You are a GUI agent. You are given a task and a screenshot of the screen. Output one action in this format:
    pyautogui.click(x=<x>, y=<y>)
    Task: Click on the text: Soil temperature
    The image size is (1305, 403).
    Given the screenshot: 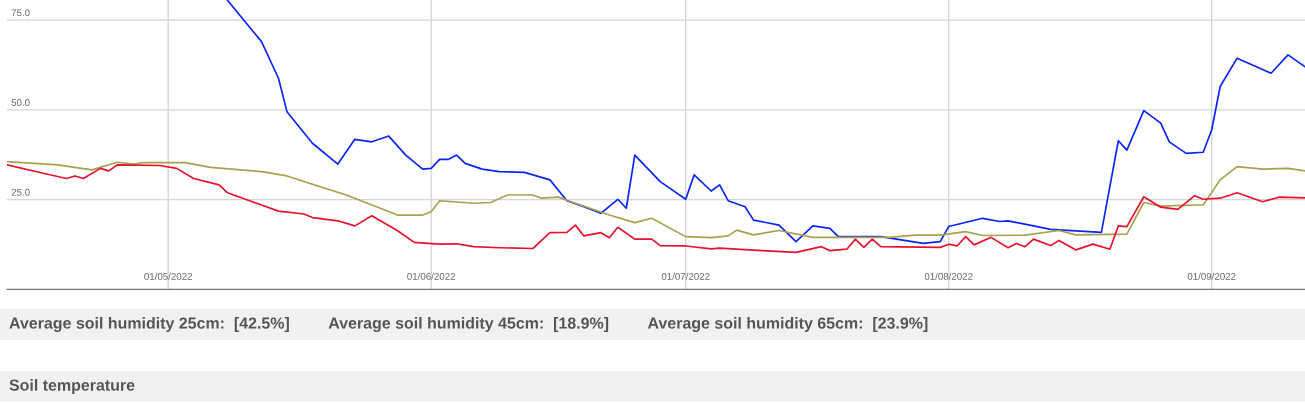 What is the action you would take?
    pyautogui.click(x=72, y=386)
    